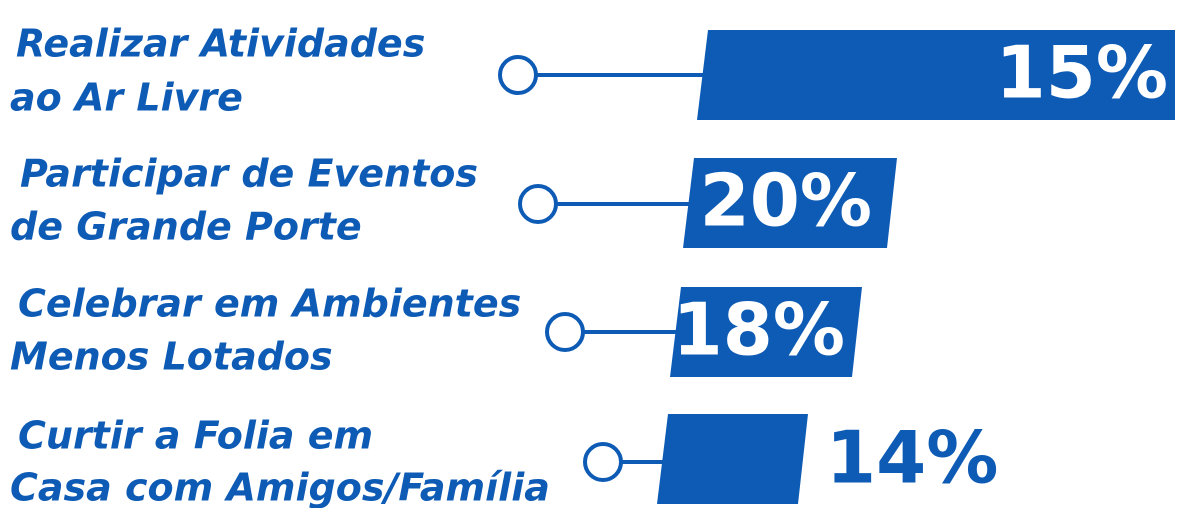 Image resolution: width=1181 pixels, height=508 pixels. Describe the element at coordinates (269, 304) in the screenshot. I see `item-label: Celebrar em Ambientes` at that location.